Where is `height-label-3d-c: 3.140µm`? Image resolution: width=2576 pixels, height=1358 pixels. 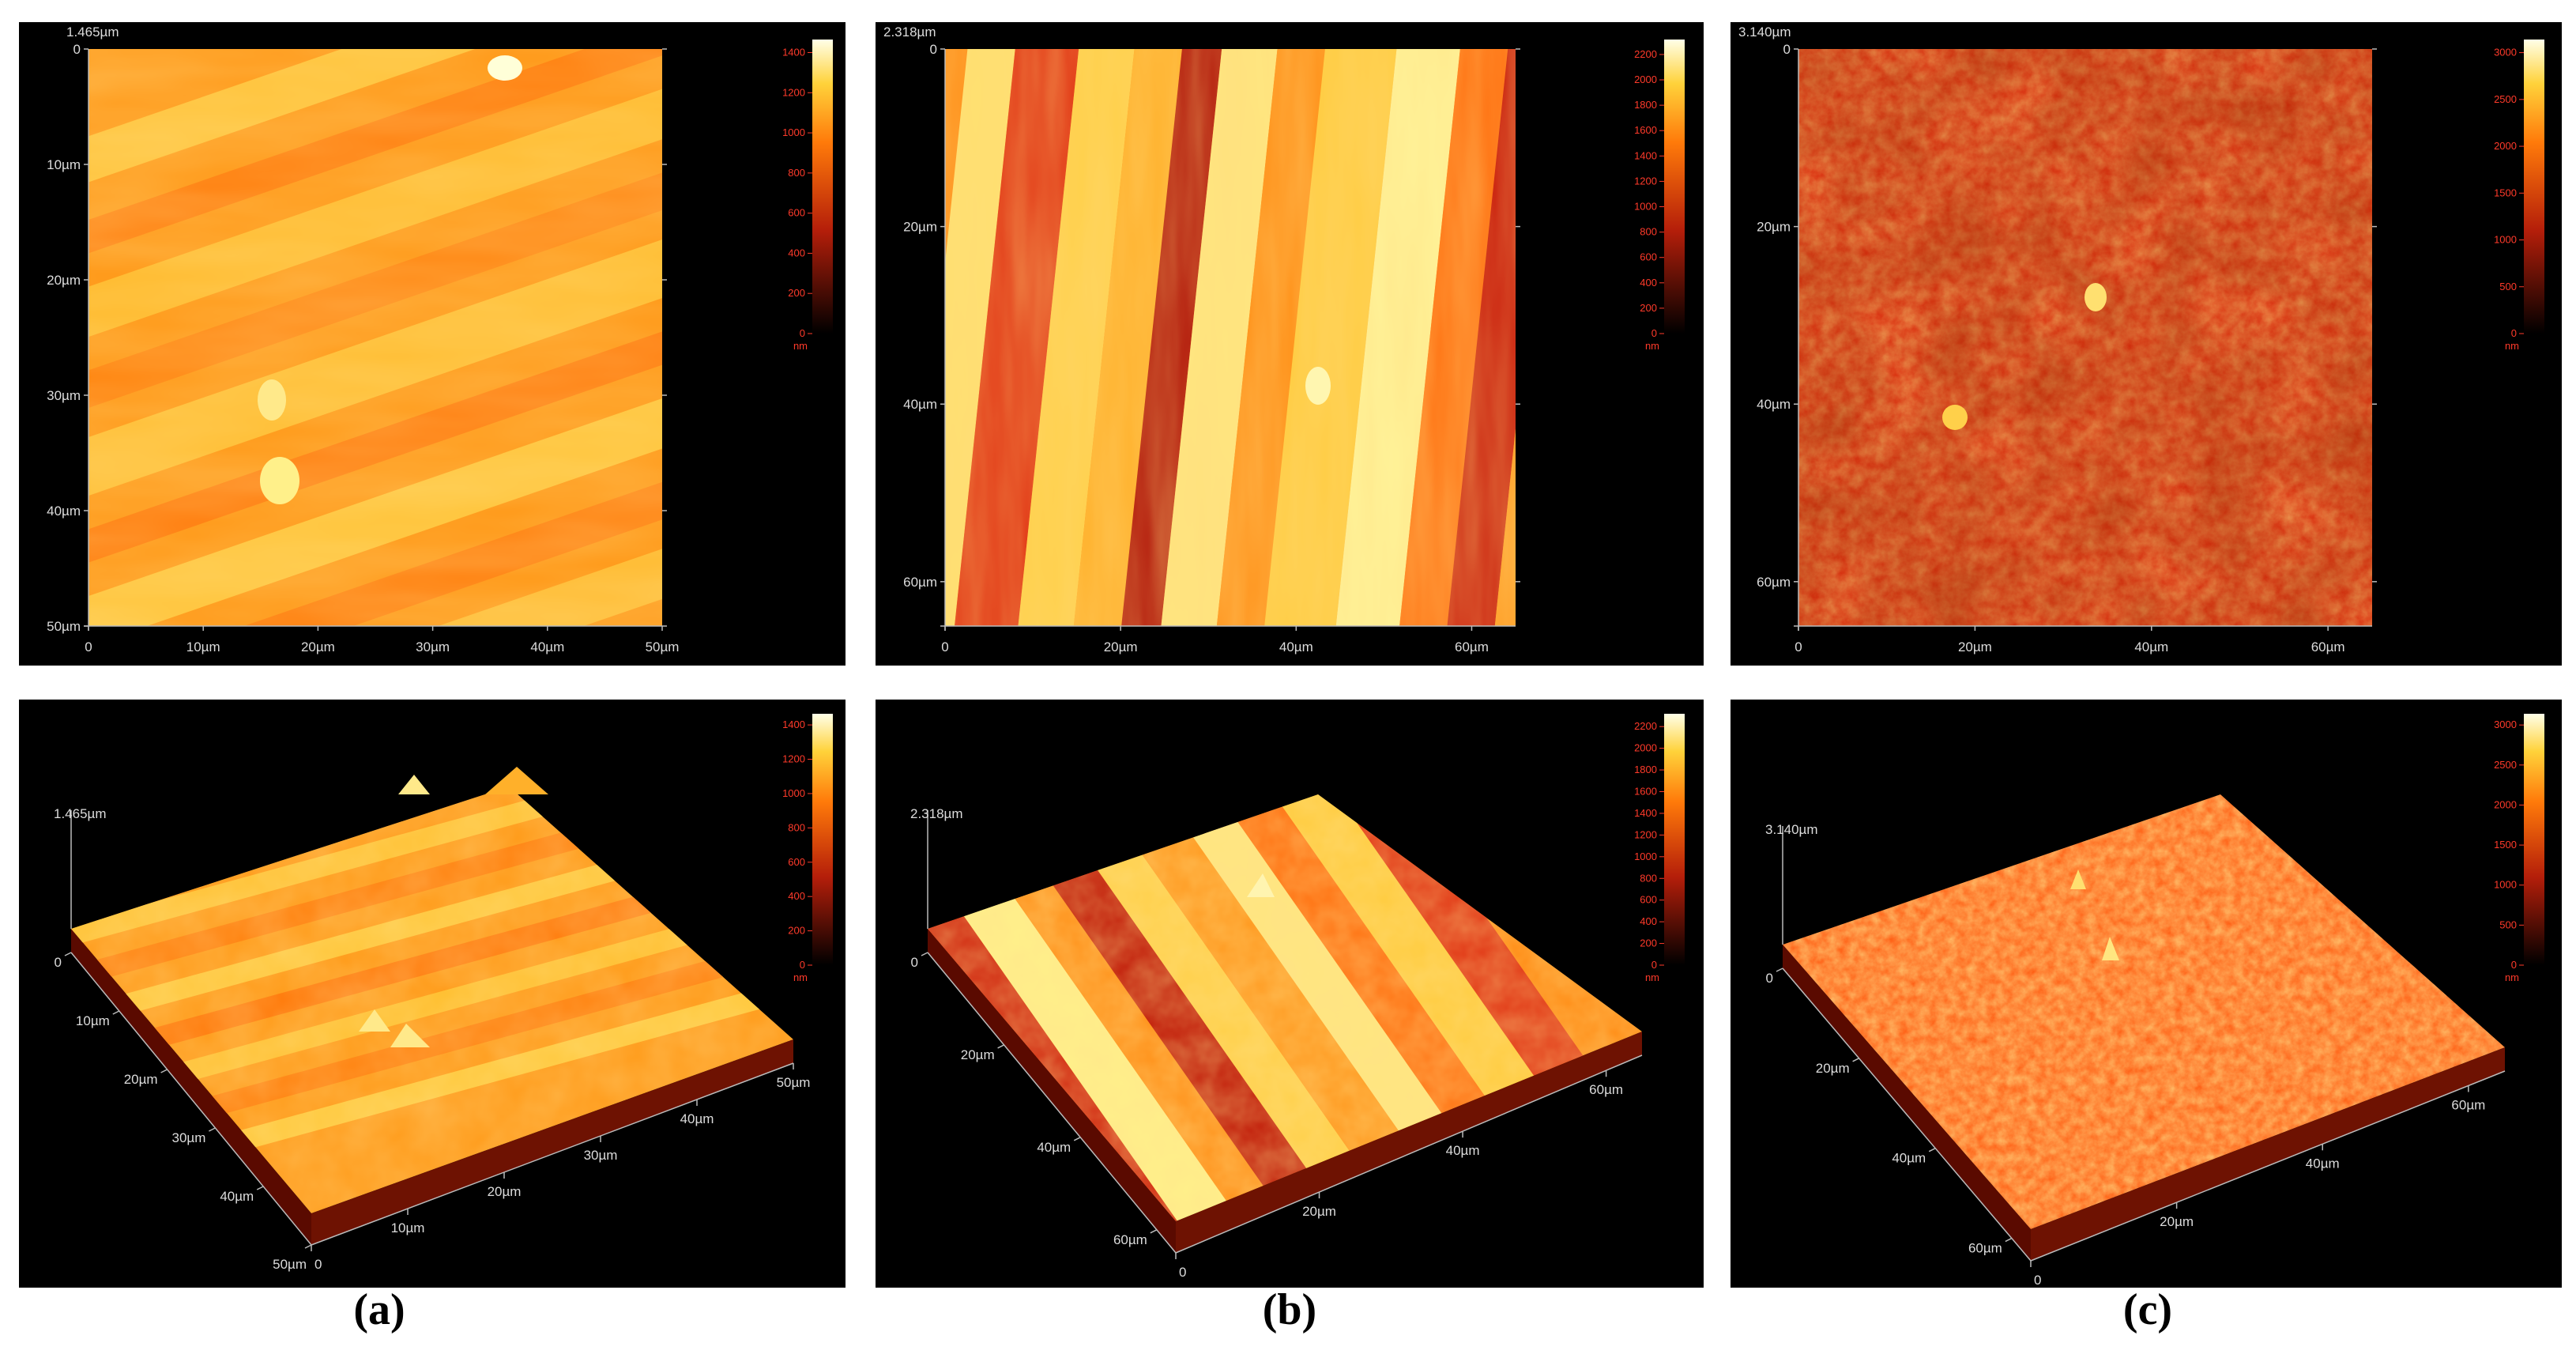 height-label-3d-c: 3.140µm is located at coordinates (1791, 829).